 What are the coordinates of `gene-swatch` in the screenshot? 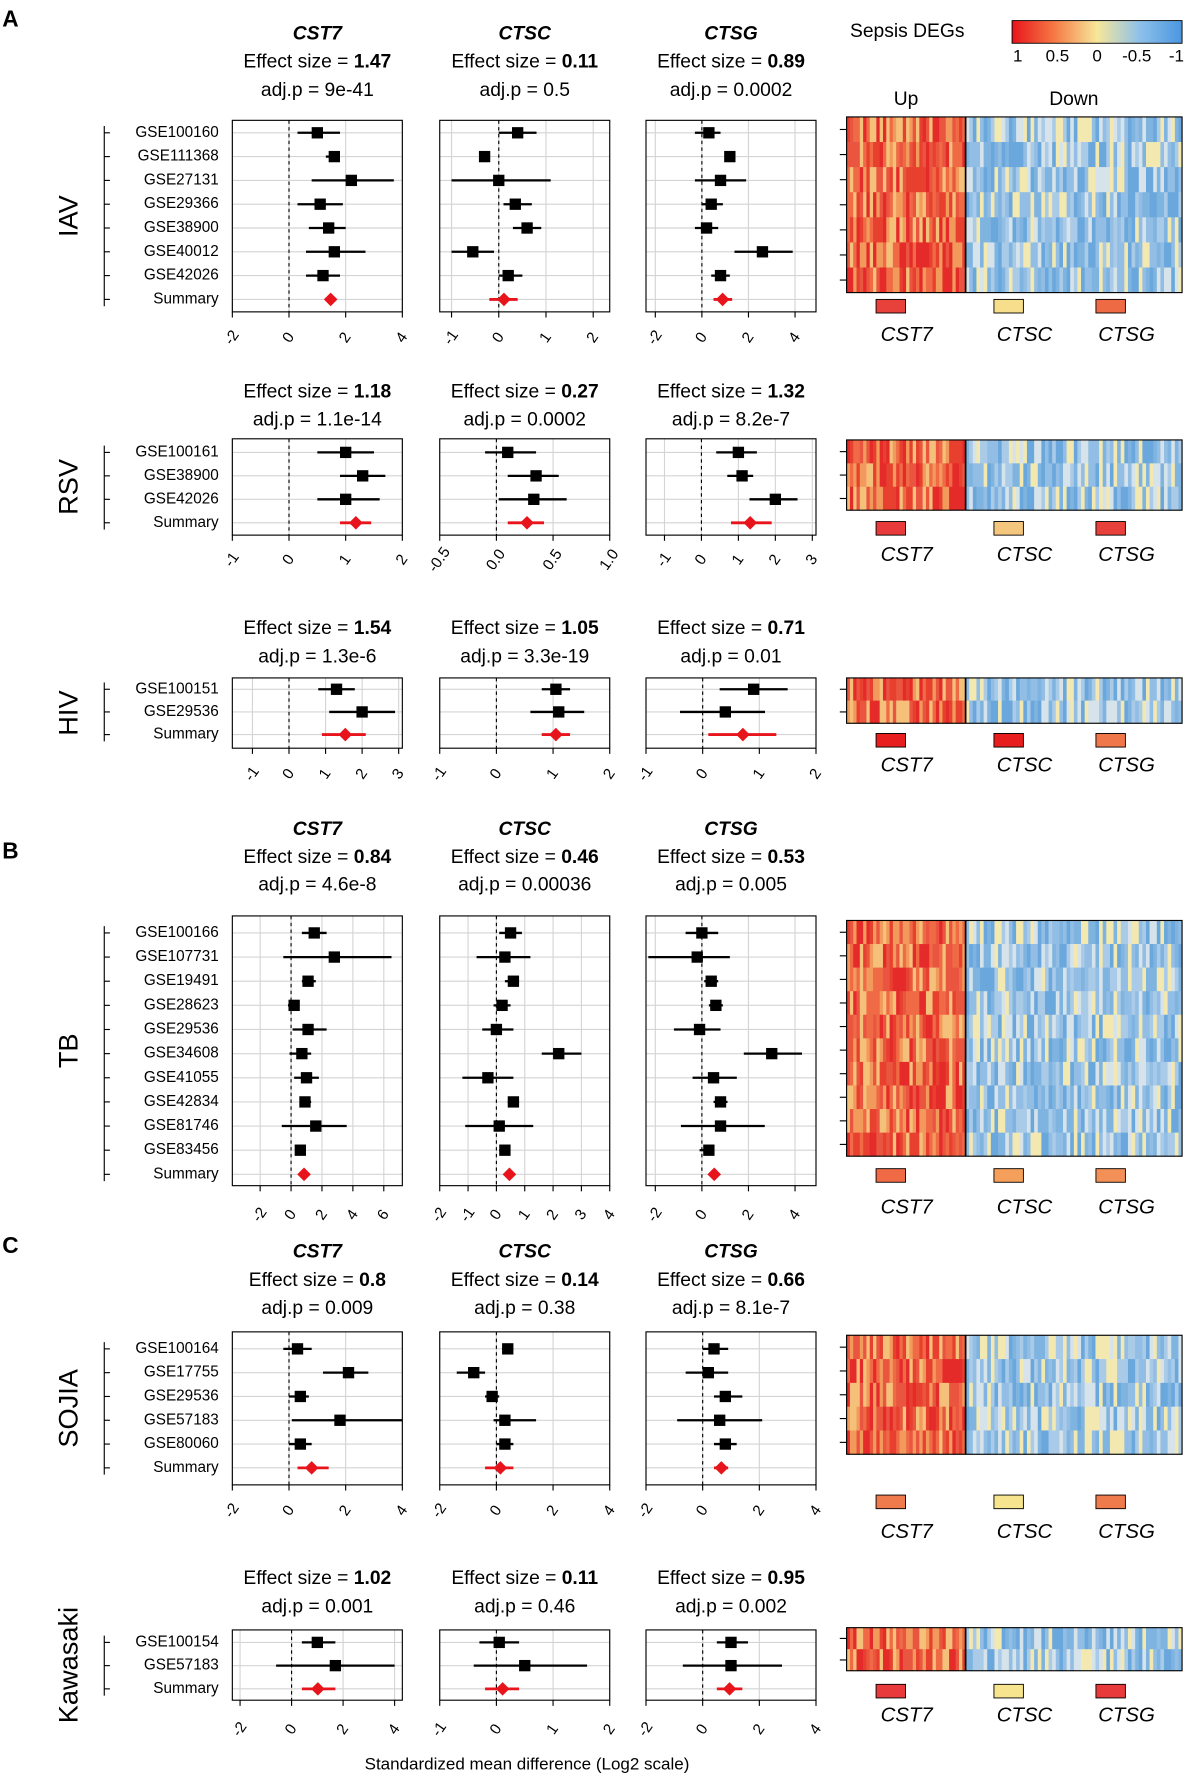 It's located at (1008, 1175).